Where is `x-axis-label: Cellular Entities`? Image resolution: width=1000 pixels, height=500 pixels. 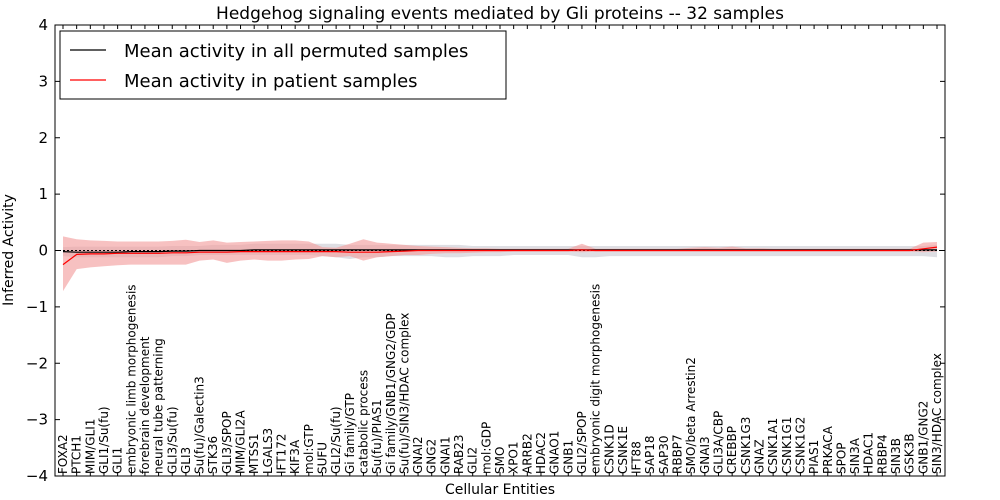 x-axis-label: Cellular Entities is located at coordinates (500, 490).